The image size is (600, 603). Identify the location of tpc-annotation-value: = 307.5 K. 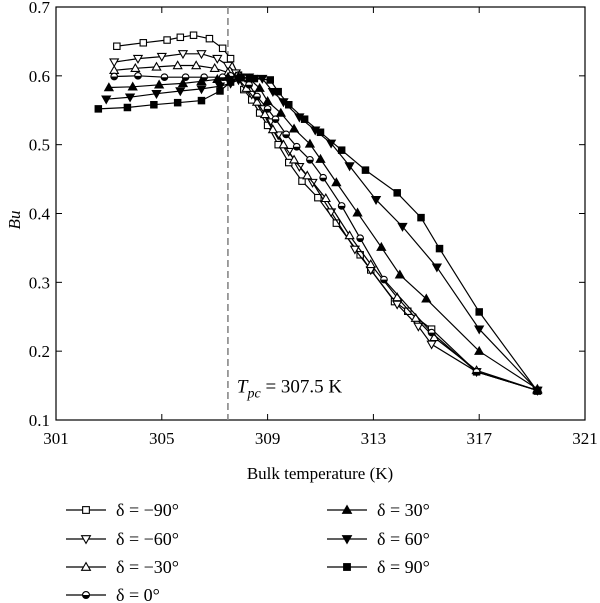
(302, 386).